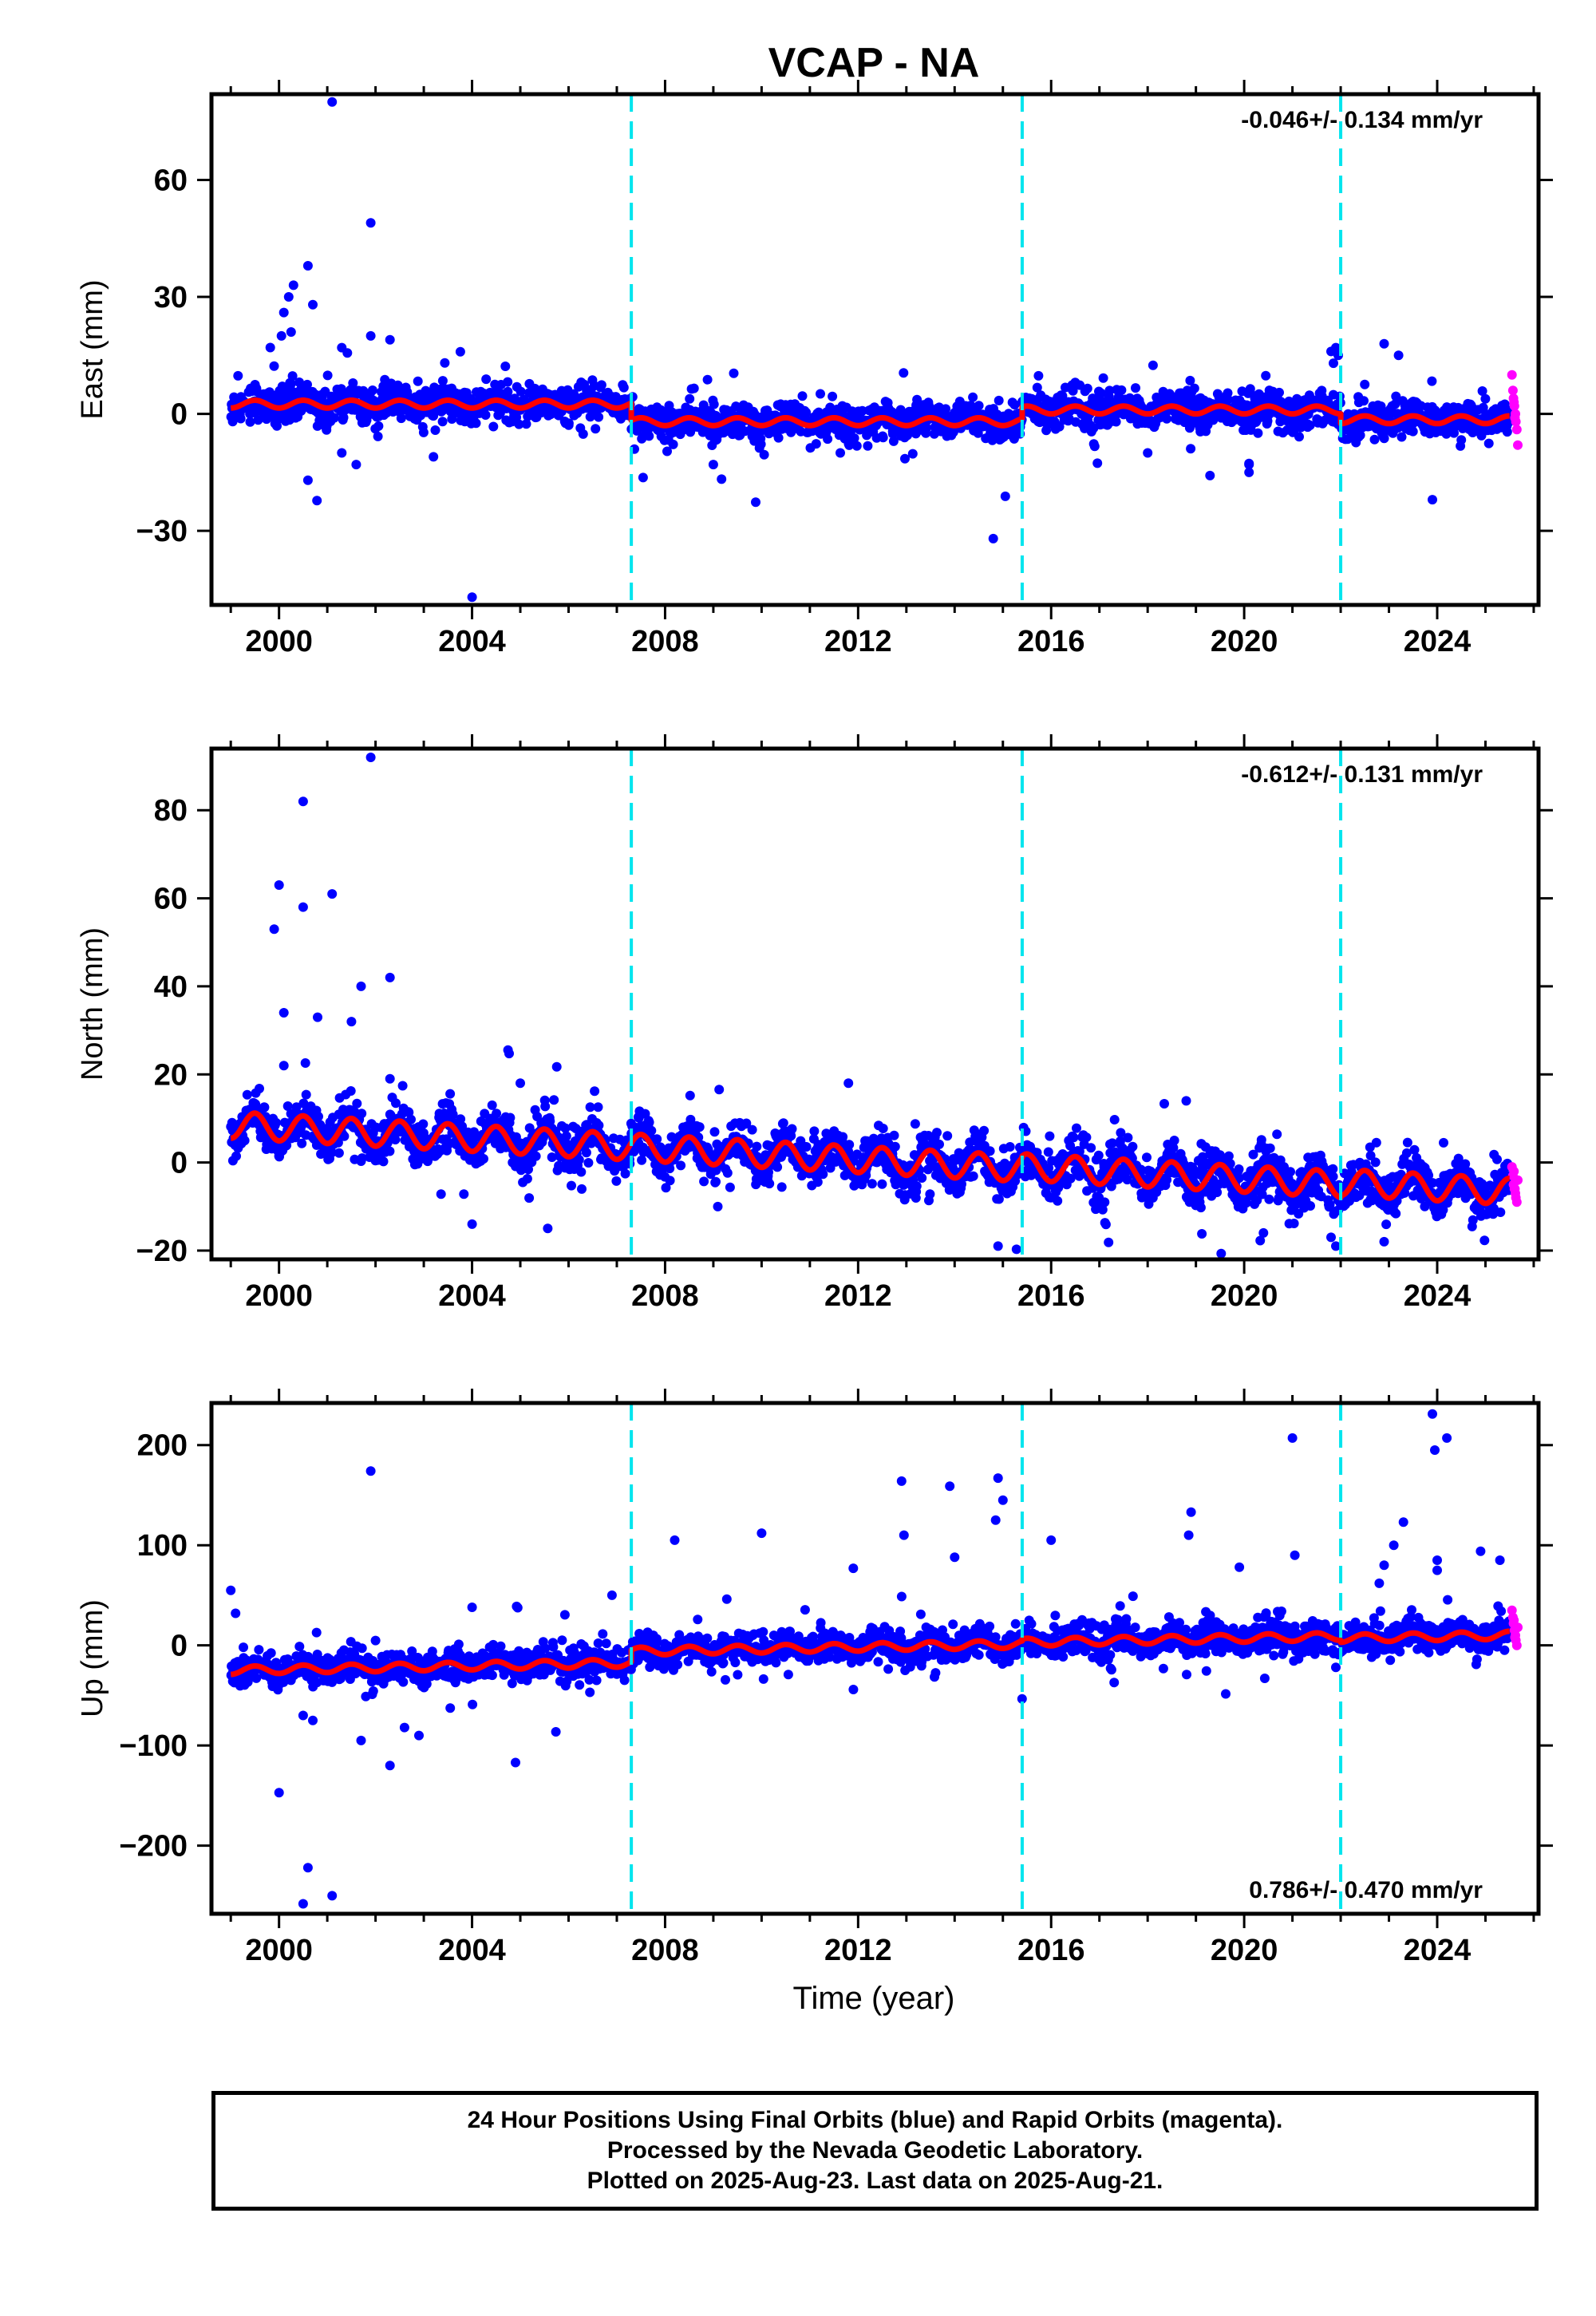 The image size is (1596, 2316). I want to click on rate-label-east: -0.046+/- 0.134 mm/yr, so click(1362, 120).